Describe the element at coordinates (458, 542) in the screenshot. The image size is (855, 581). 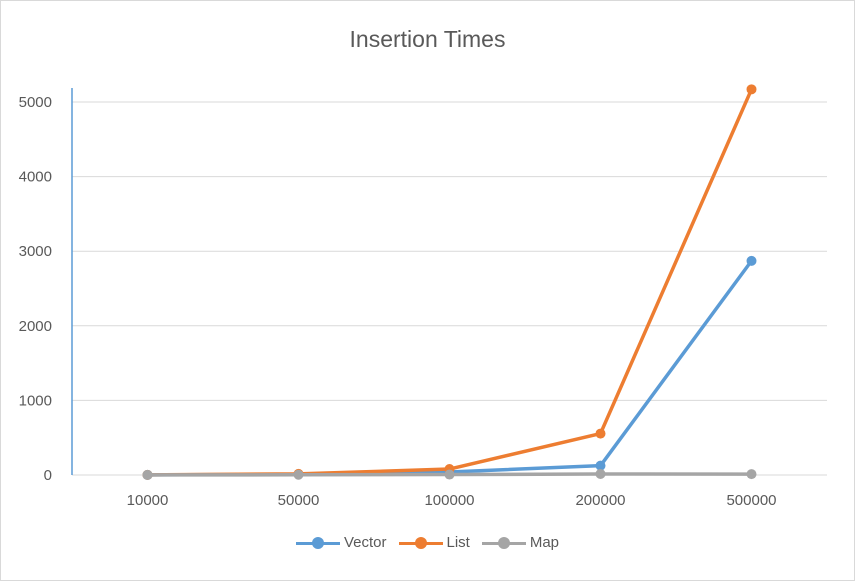
I see `legend-label: List` at that location.